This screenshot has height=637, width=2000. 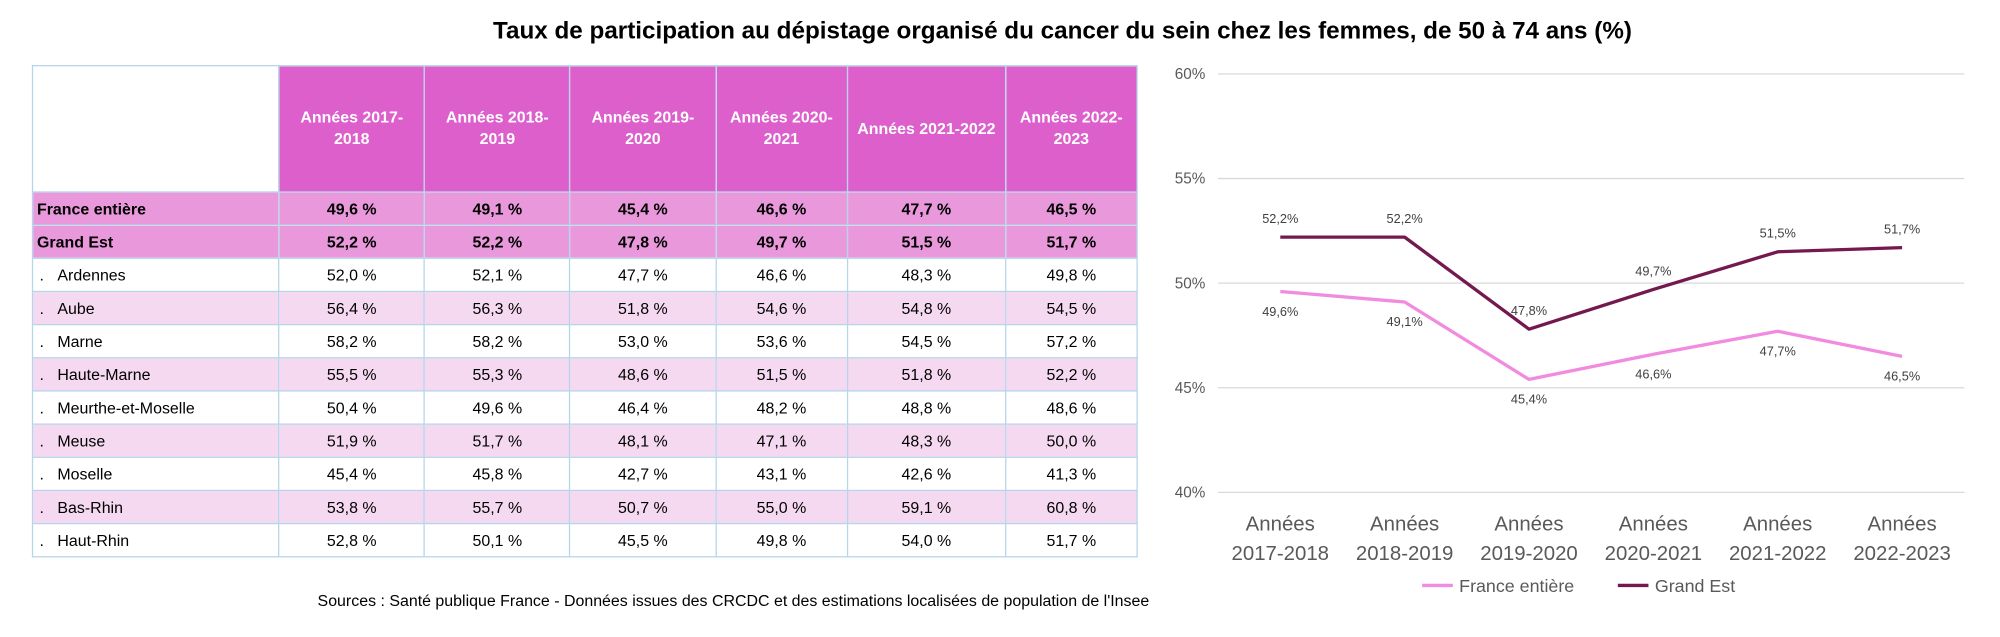 What do you see at coordinates (781, 507) in the screenshot?
I see `table-cell: 55,0 %` at bounding box center [781, 507].